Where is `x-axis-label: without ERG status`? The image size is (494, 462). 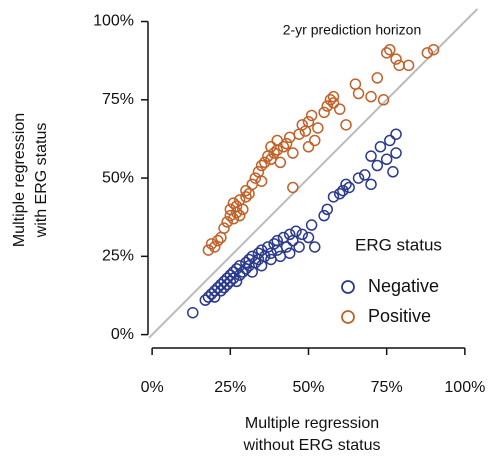 x-axis-label: without ERG status is located at coordinates (312, 445).